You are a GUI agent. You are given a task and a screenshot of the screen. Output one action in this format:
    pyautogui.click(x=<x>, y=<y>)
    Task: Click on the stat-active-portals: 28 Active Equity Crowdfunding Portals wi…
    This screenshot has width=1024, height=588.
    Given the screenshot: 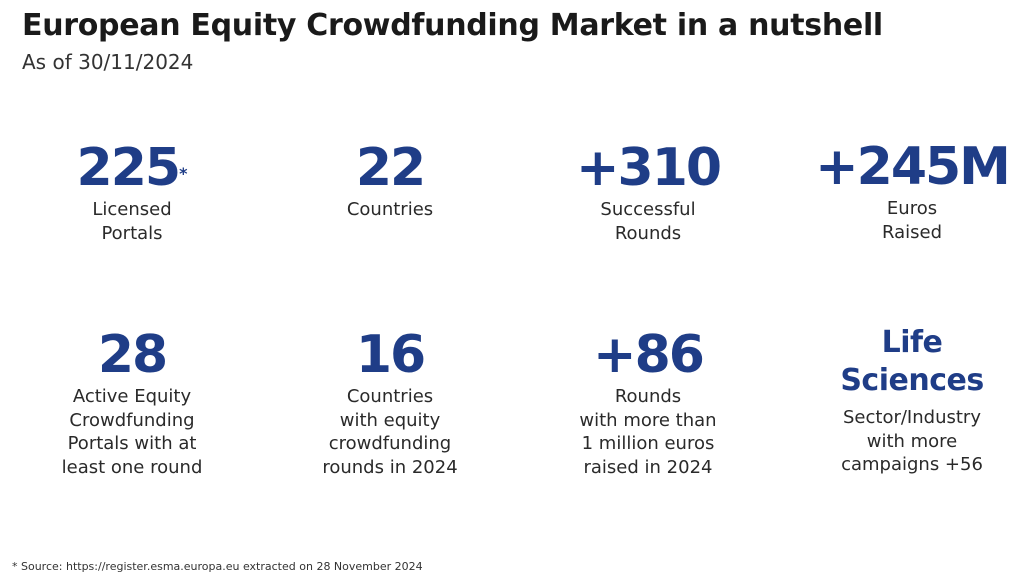 What is the action you would take?
    pyautogui.click(x=132, y=402)
    